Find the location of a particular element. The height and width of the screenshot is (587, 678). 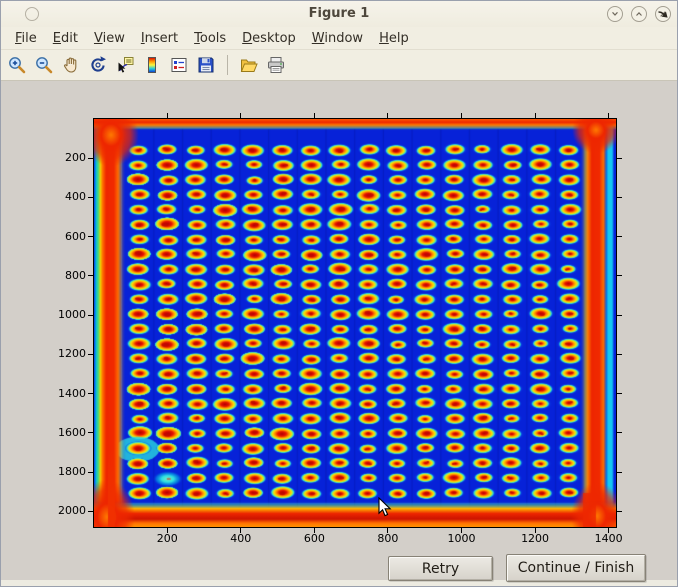

save-figure-button is located at coordinates (206, 65).